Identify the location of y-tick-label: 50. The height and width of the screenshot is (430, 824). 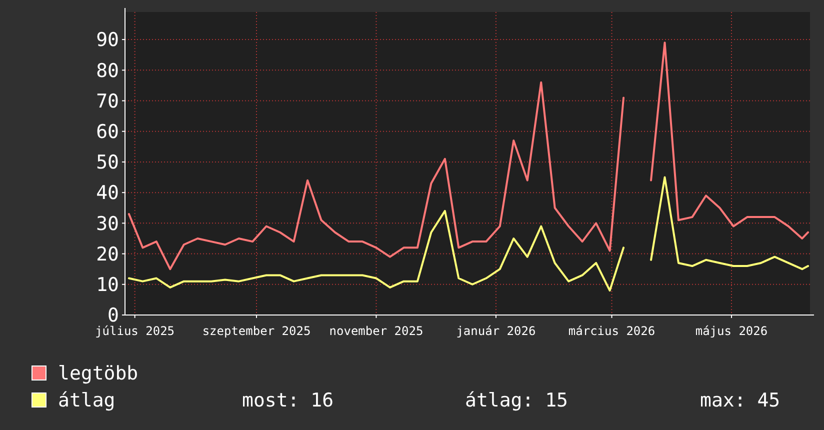
(107, 163).